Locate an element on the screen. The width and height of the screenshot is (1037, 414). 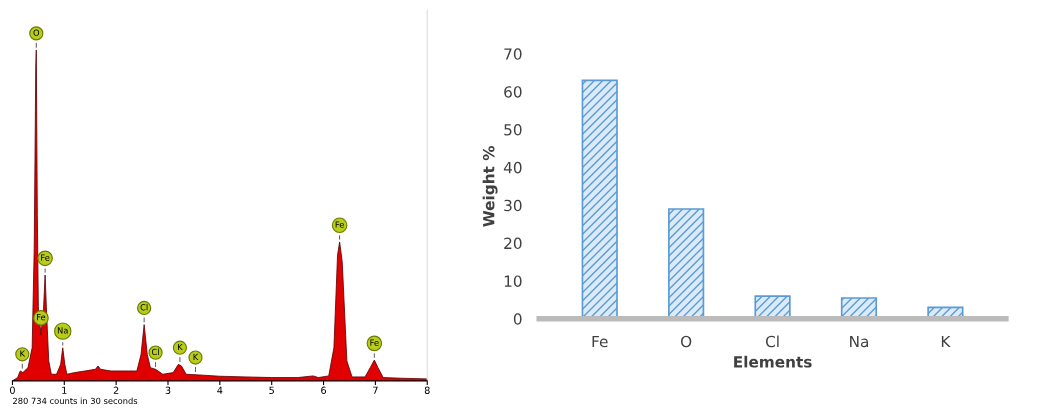
x-tick-label: 8 is located at coordinates (427, 390).